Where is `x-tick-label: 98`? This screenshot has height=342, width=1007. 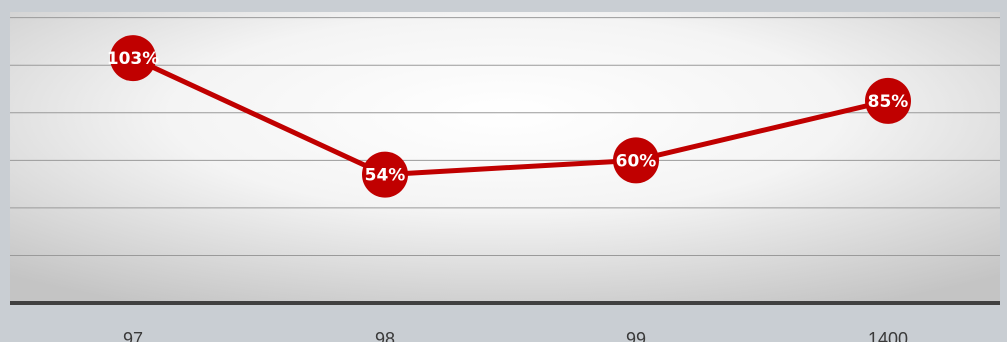 x-tick-label: 98 is located at coordinates (385, 335).